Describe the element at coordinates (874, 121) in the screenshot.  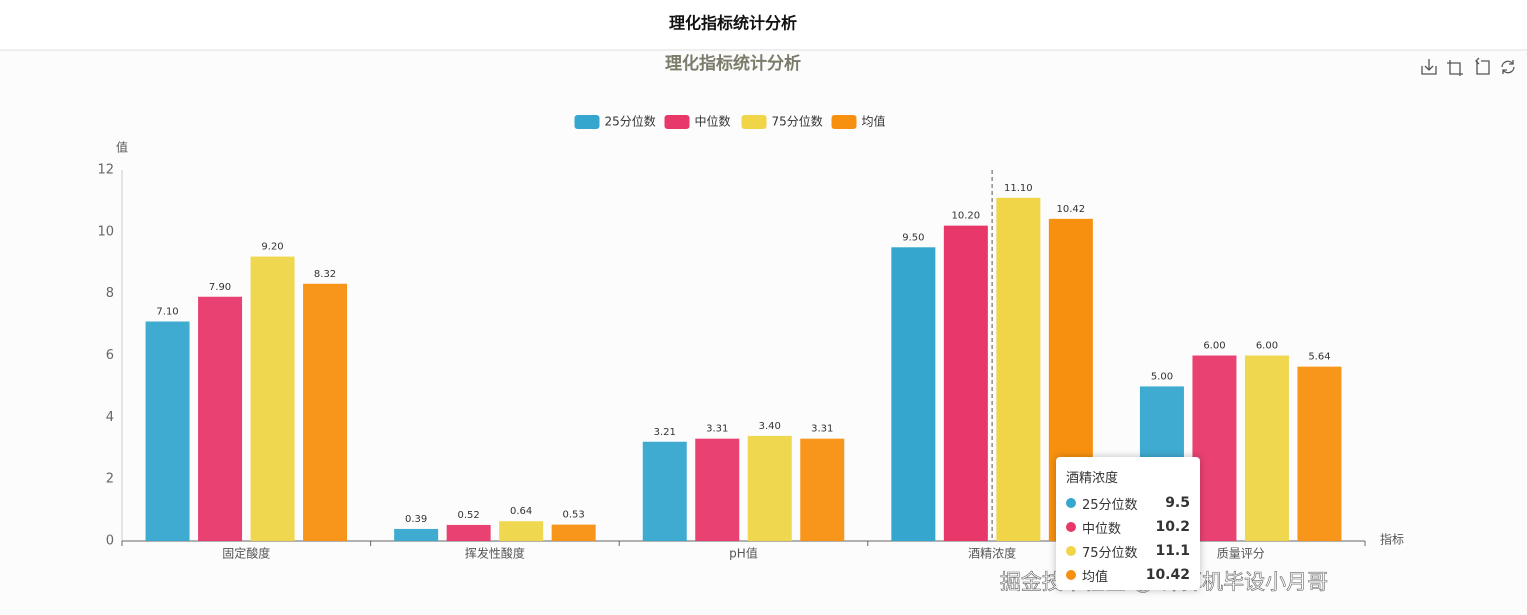
I see `legend-label: 均值` at that location.